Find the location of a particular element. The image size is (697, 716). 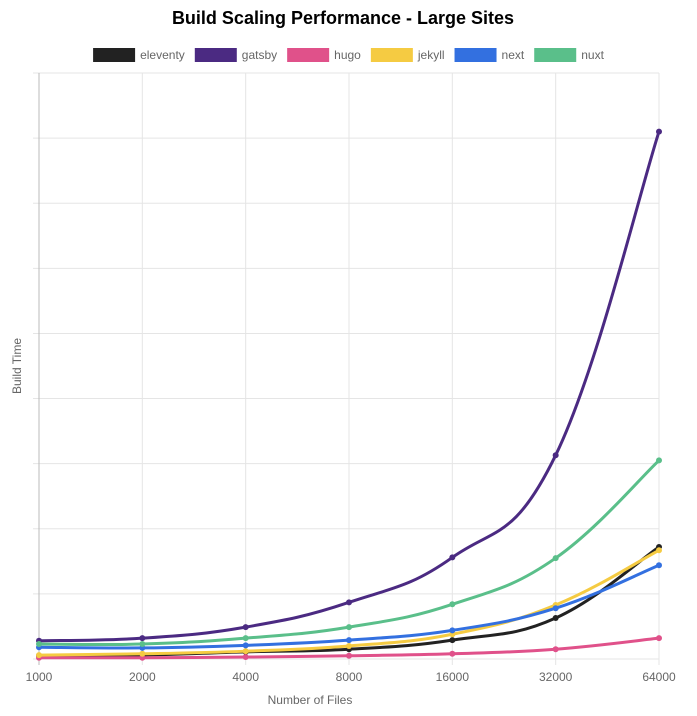

x-tick-label: 4000 is located at coordinates (245, 677).